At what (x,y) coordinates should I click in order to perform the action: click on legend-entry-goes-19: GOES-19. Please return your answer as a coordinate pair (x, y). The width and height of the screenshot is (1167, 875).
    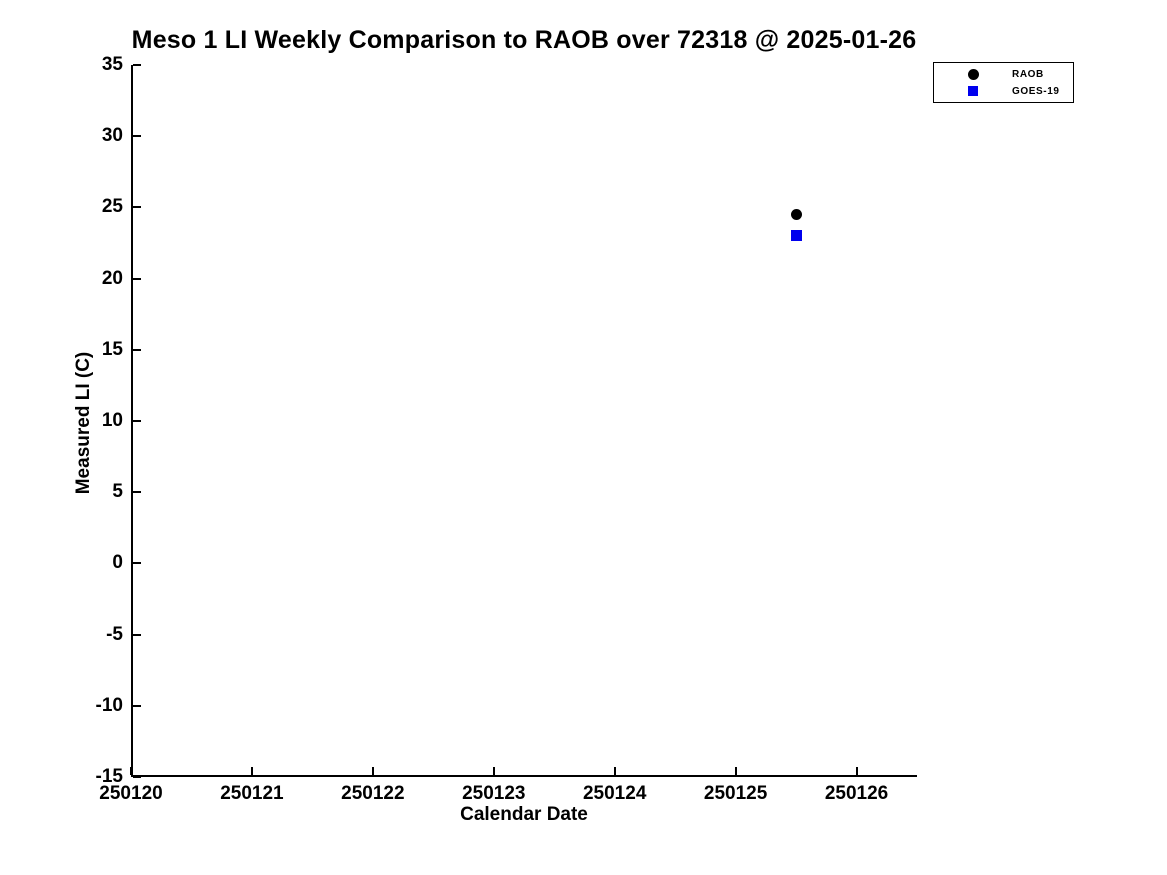
    Looking at the image, I should click on (1003, 91).